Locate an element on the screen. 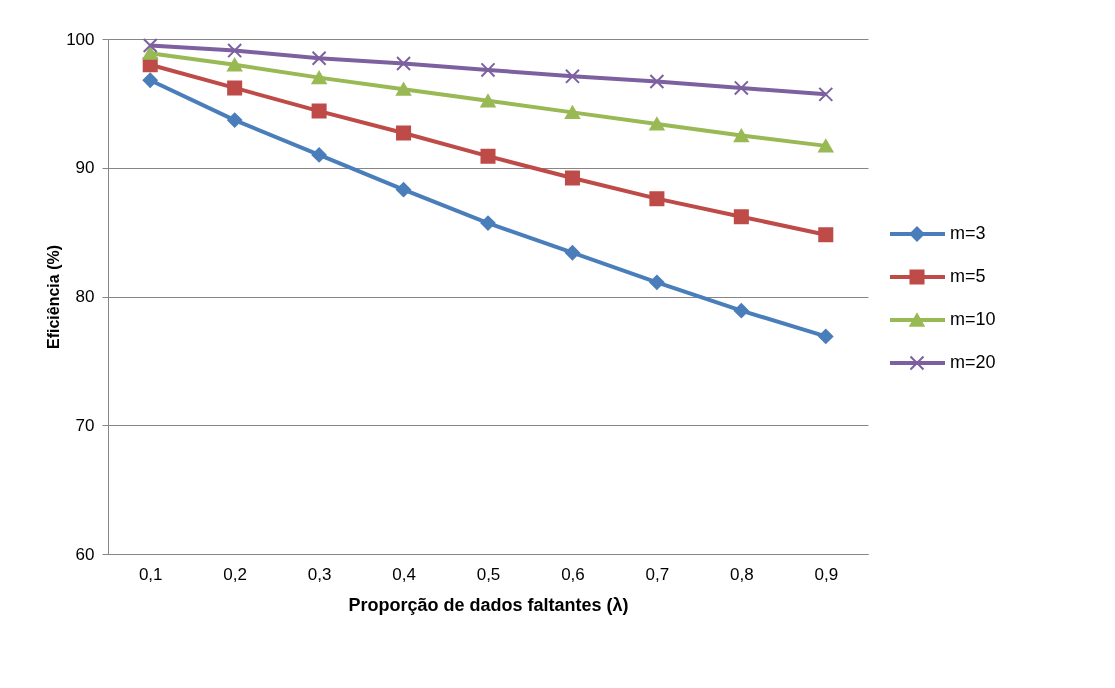 This screenshot has height=688, width=1115. x-tick-label: 0,6 is located at coordinates (573, 574).